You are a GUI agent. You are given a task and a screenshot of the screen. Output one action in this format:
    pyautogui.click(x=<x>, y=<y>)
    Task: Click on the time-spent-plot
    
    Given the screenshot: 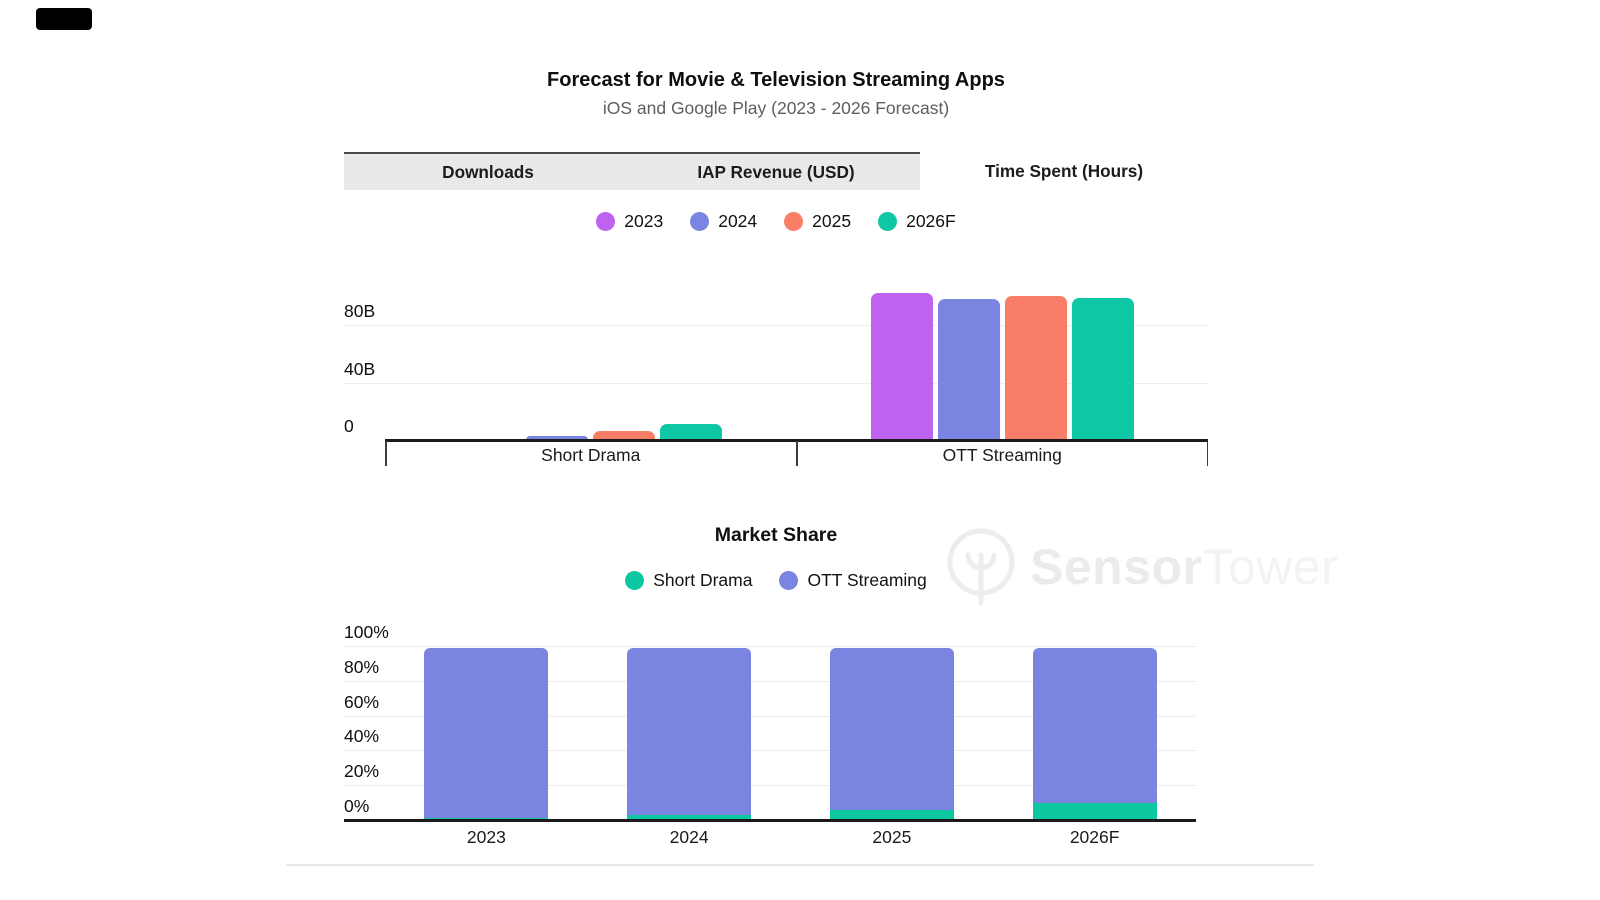 What is the action you would take?
    pyautogui.click(x=796, y=347)
    